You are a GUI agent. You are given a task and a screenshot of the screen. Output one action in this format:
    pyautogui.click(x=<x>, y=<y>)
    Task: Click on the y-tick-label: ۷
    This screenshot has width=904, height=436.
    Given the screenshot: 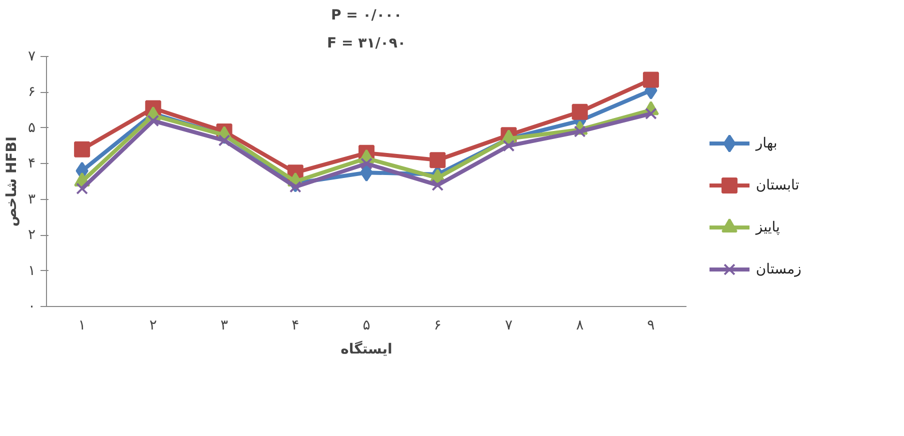 What is the action you would take?
    pyautogui.click(x=32, y=56)
    